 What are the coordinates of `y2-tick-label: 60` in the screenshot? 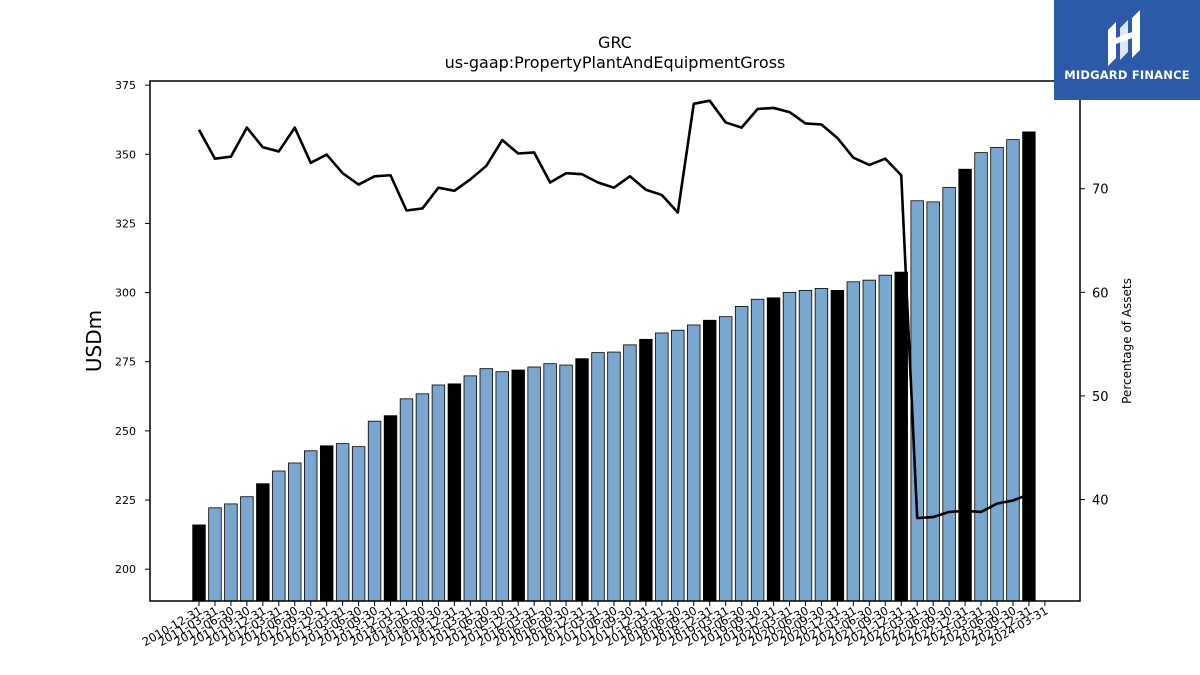 It's located at (1100, 293).